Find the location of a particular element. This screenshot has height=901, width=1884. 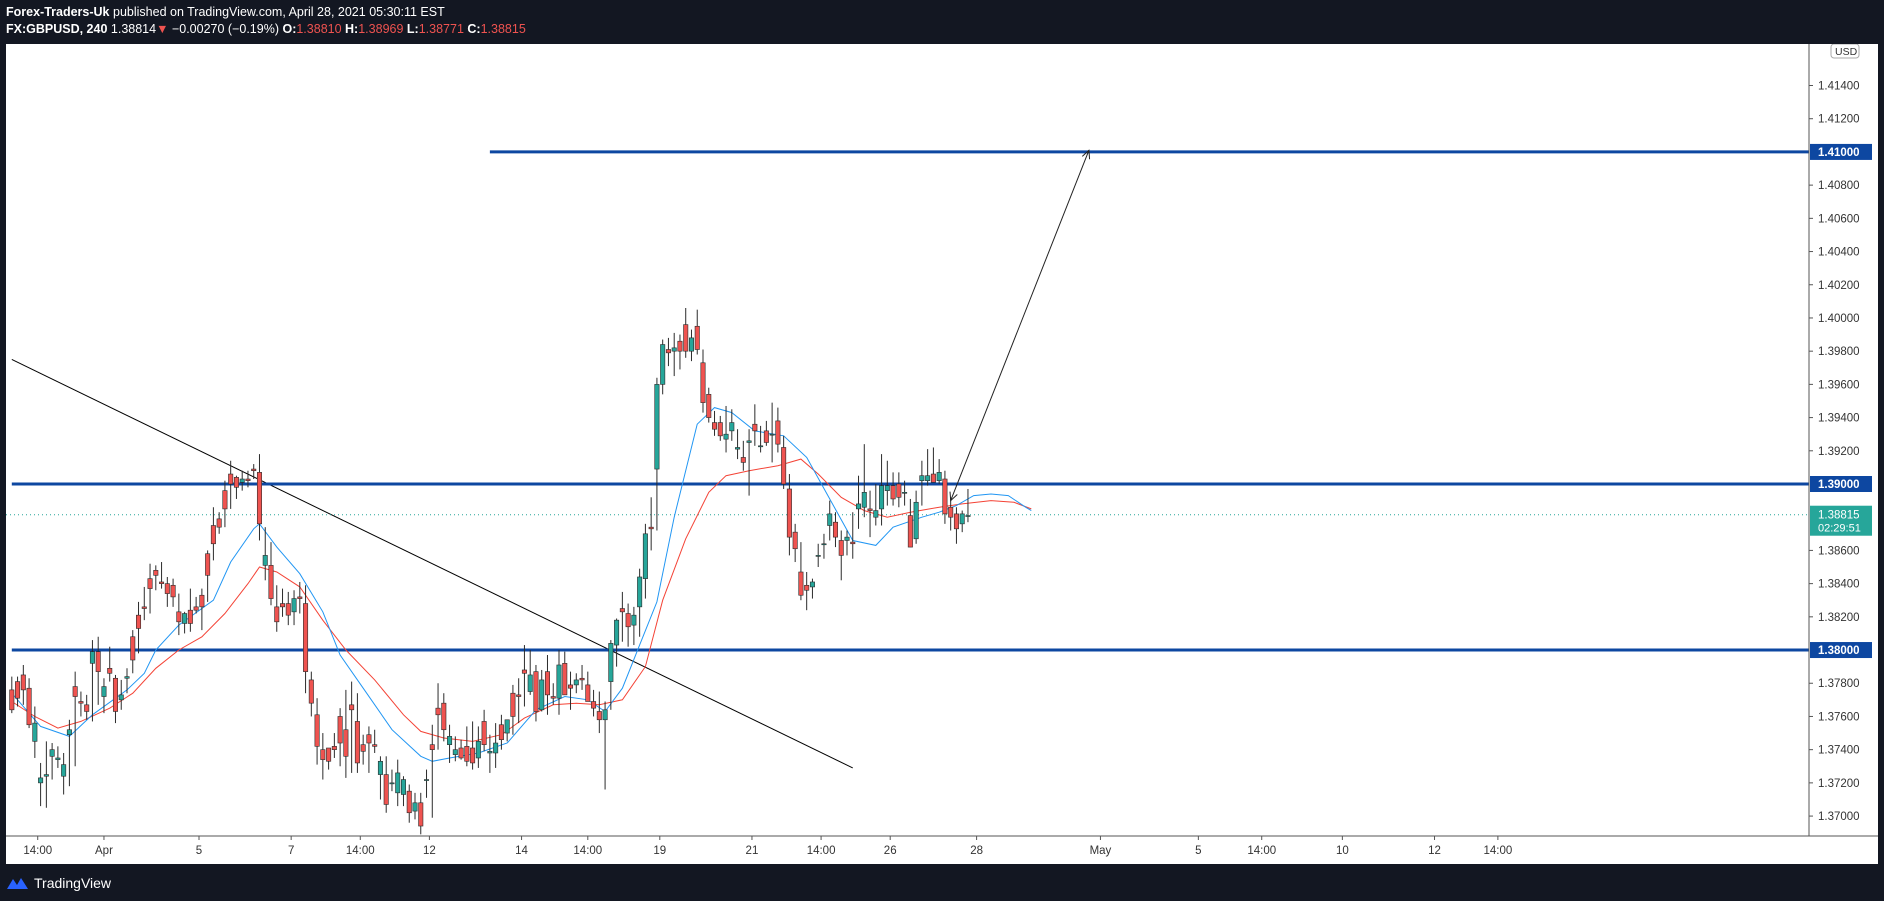

time-tick-label: May is located at coordinates (1101, 851).